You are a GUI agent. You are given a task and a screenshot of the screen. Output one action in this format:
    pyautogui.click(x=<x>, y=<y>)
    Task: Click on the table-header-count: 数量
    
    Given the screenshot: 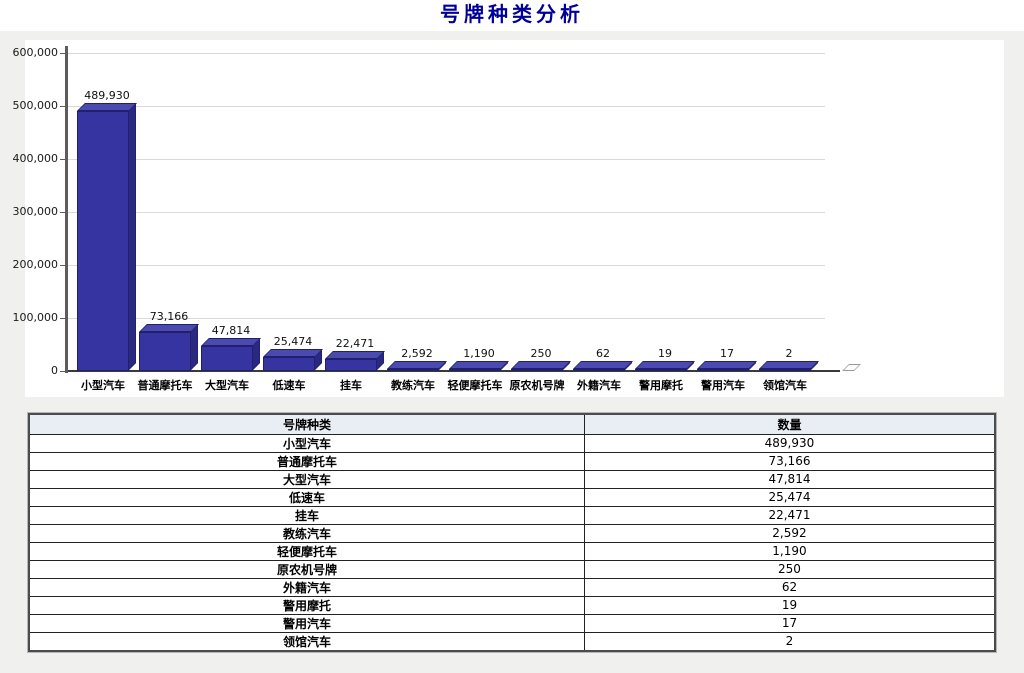 What is the action you would take?
    pyautogui.click(x=789, y=424)
    